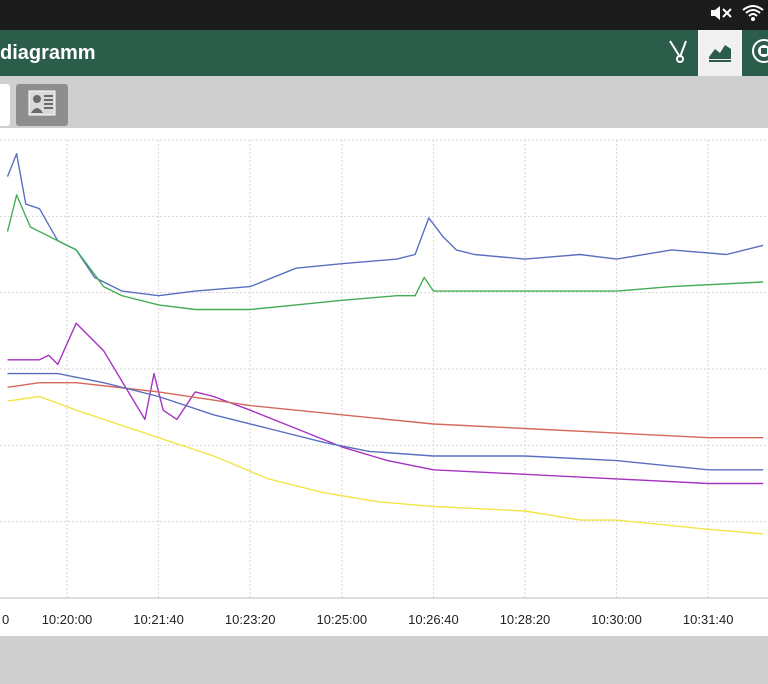 The image size is (768, 684). I want to click on x-tick-label-partial: 0, so click(5, 619).